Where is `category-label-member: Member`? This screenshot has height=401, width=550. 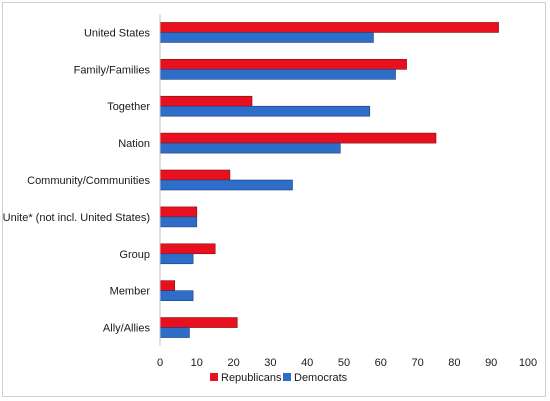
category-label-member: Member is located at coordinates (130, 292).